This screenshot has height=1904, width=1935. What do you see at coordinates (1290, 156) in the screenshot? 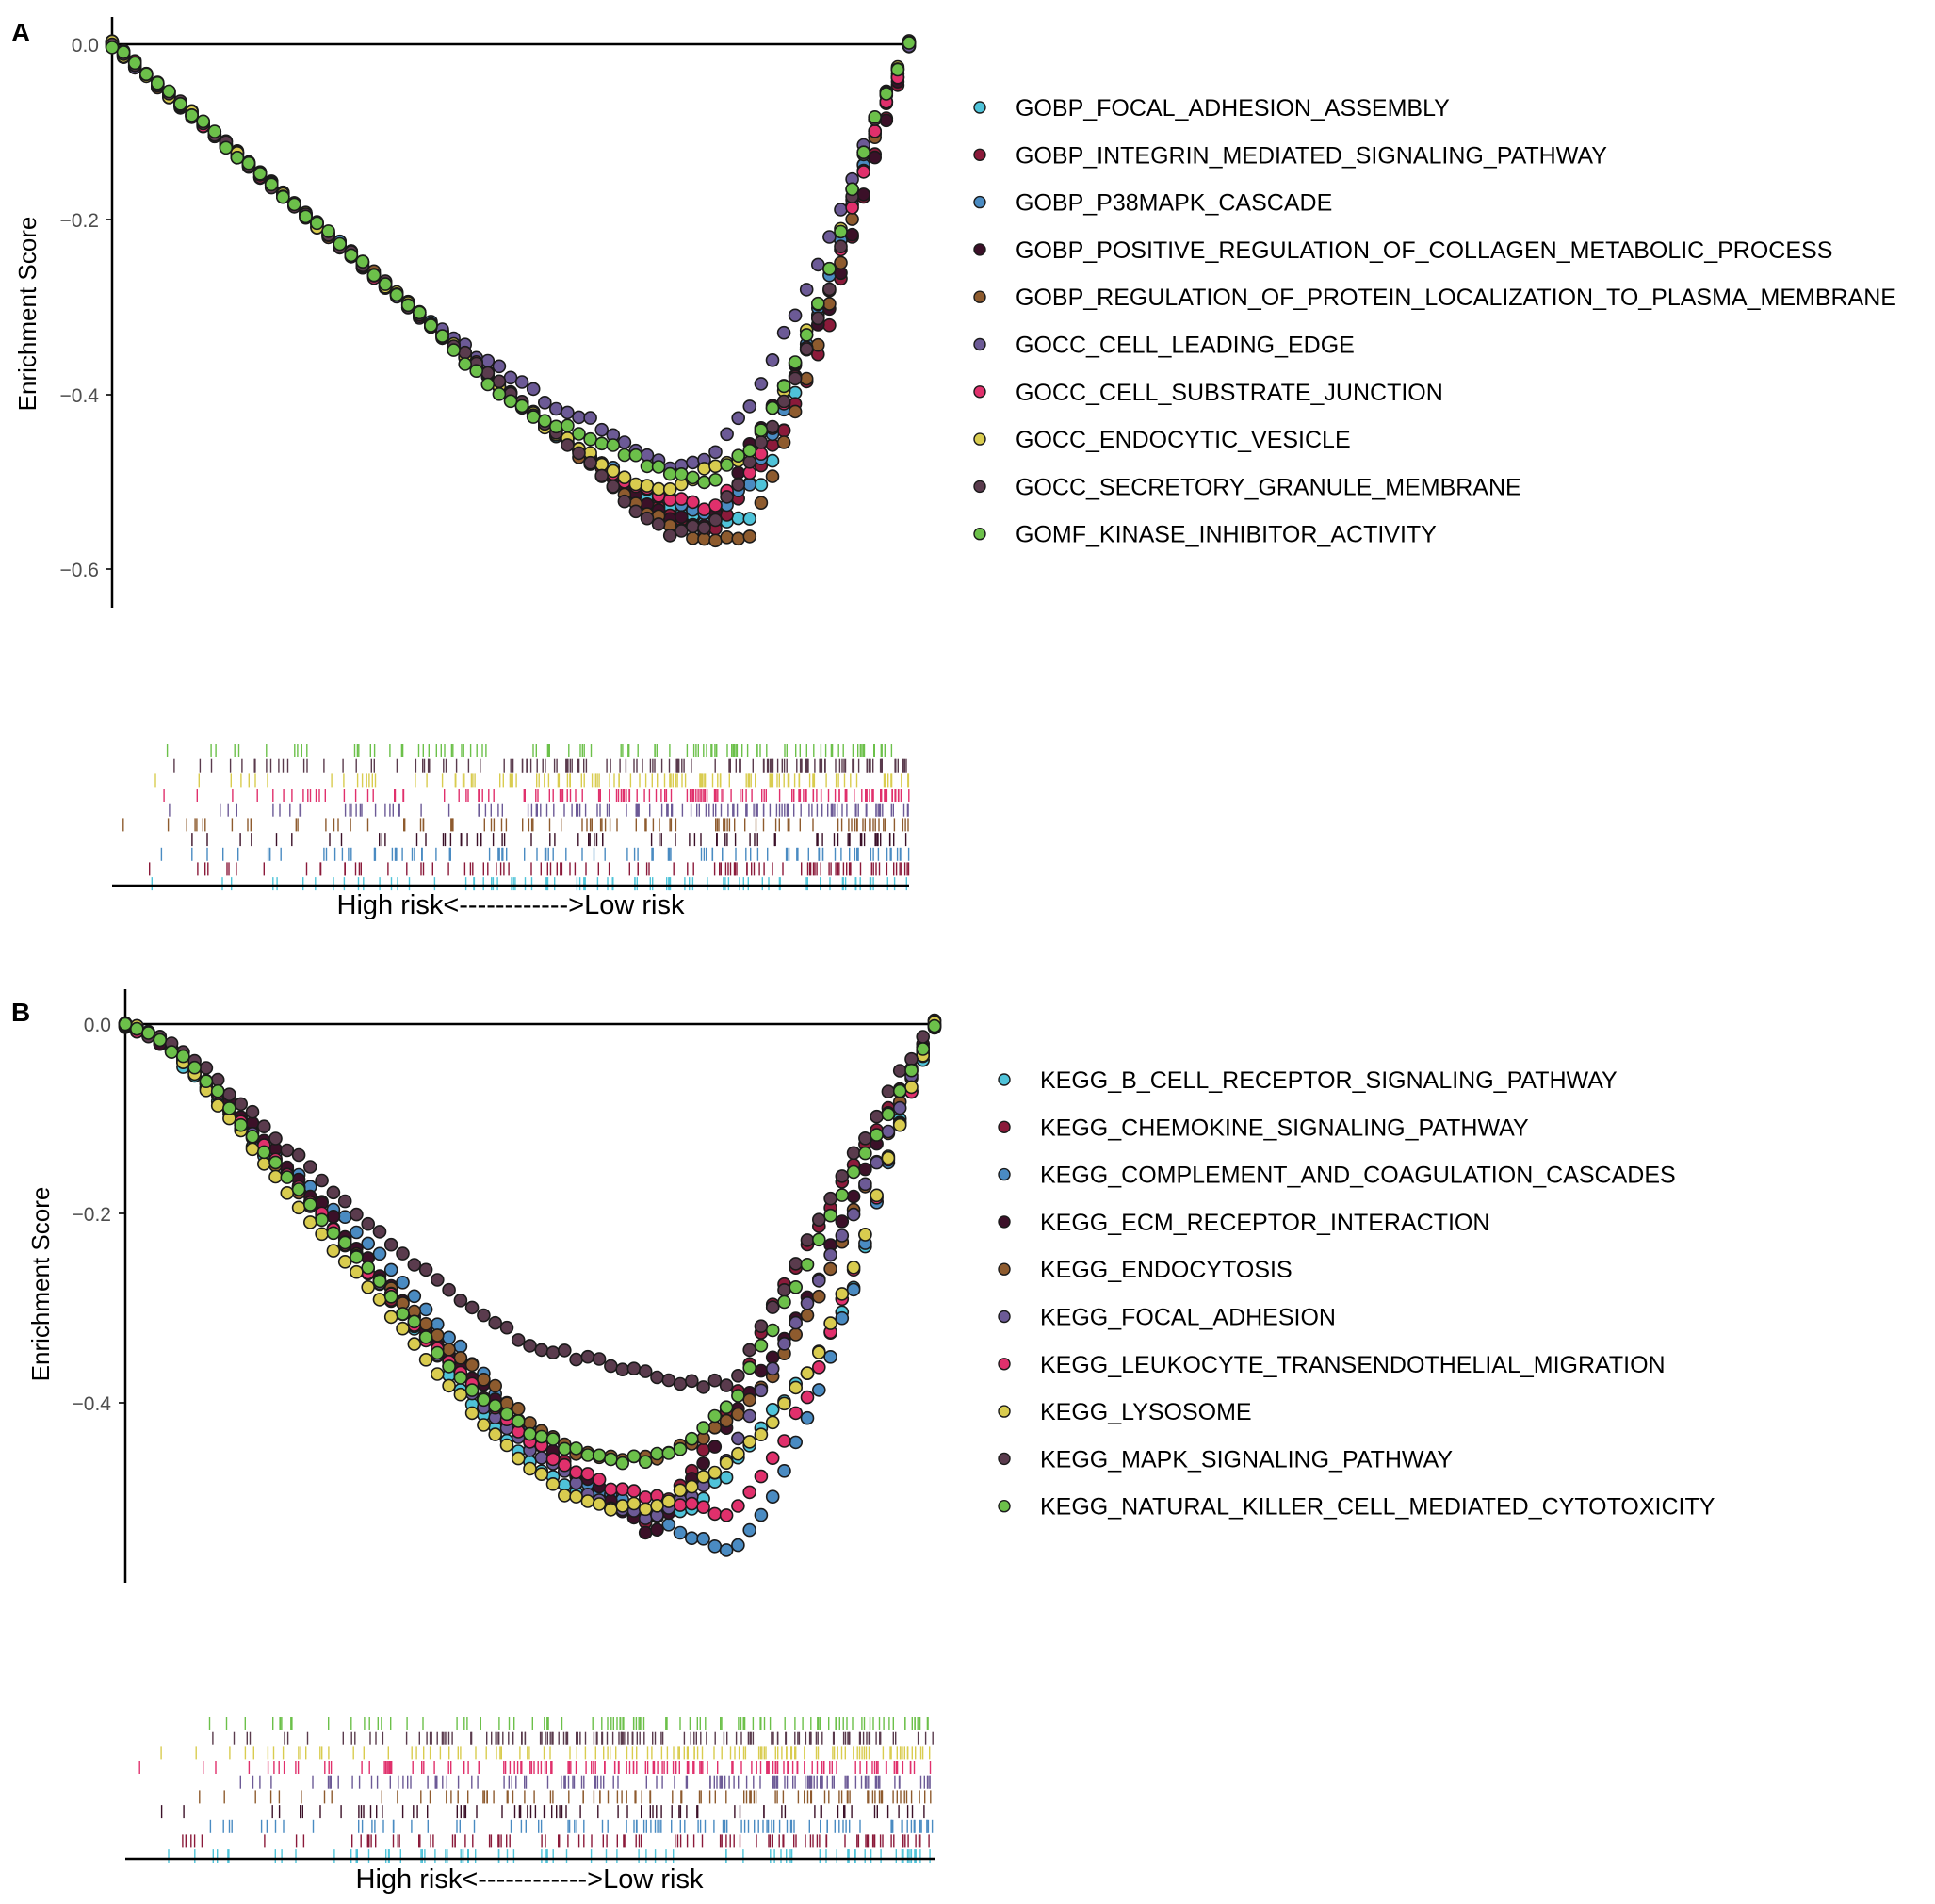
I see `legend-item-gobp-integrin-mediated-signaling-pathway: GOBP_INTEGRIN_MEDIATED_SIGNALING_PATHWAY` at bounding box center [1290, 156].